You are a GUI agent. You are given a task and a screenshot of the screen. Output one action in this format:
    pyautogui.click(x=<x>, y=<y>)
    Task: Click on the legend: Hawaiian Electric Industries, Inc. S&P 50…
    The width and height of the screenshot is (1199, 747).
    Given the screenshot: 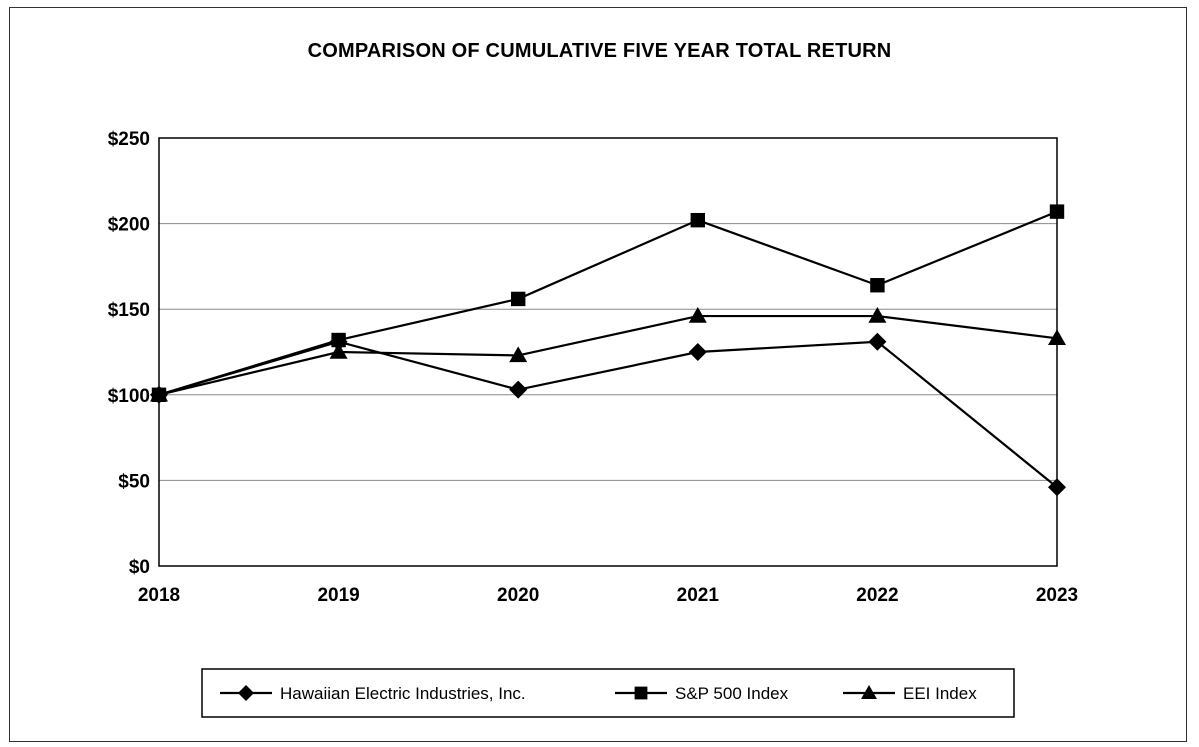 What is the action you would take?
    pyautogui.click(x=608, y=693)
    